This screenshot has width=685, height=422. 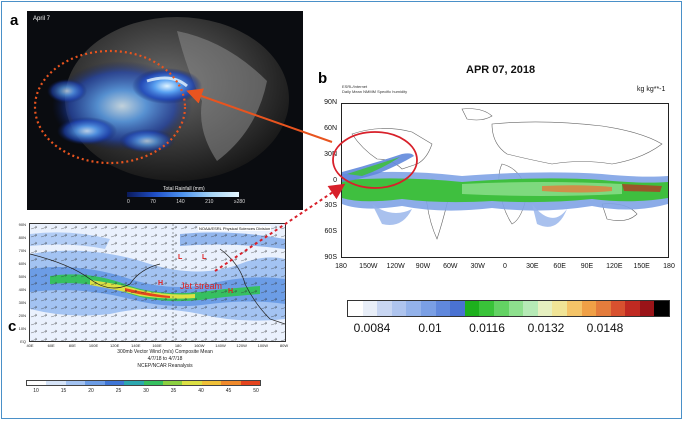 I want to click on humidity-lon-label: 30E, so click(x=532, y=266).